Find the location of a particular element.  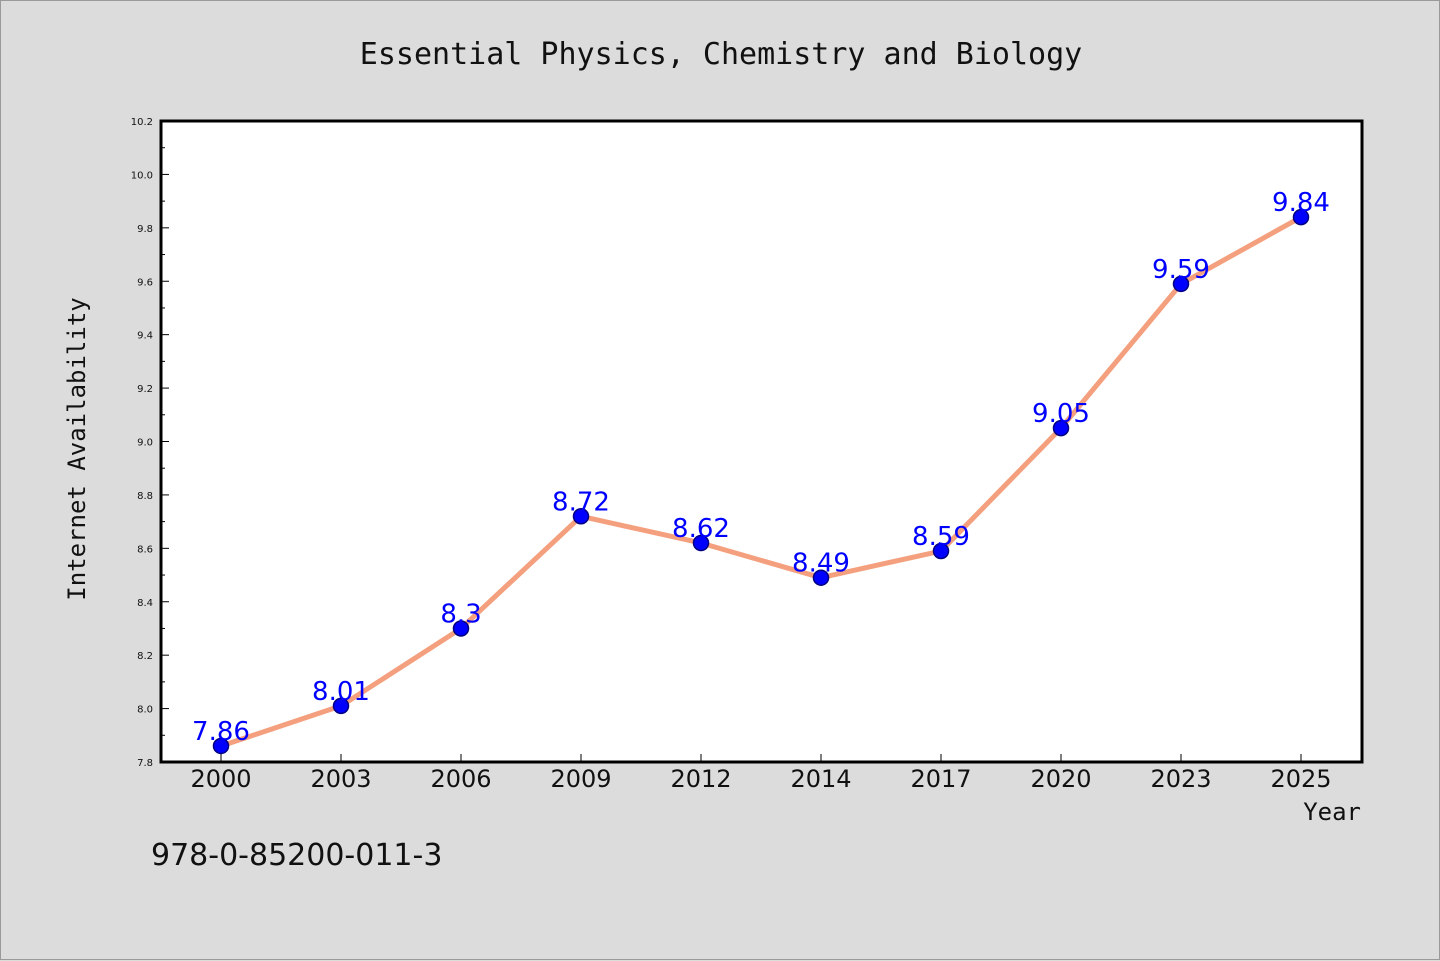

x-axis: 2000 2003 2006 2009 2012 2014 2017 2020 2023 2025 is located at coordinates (761, 773).